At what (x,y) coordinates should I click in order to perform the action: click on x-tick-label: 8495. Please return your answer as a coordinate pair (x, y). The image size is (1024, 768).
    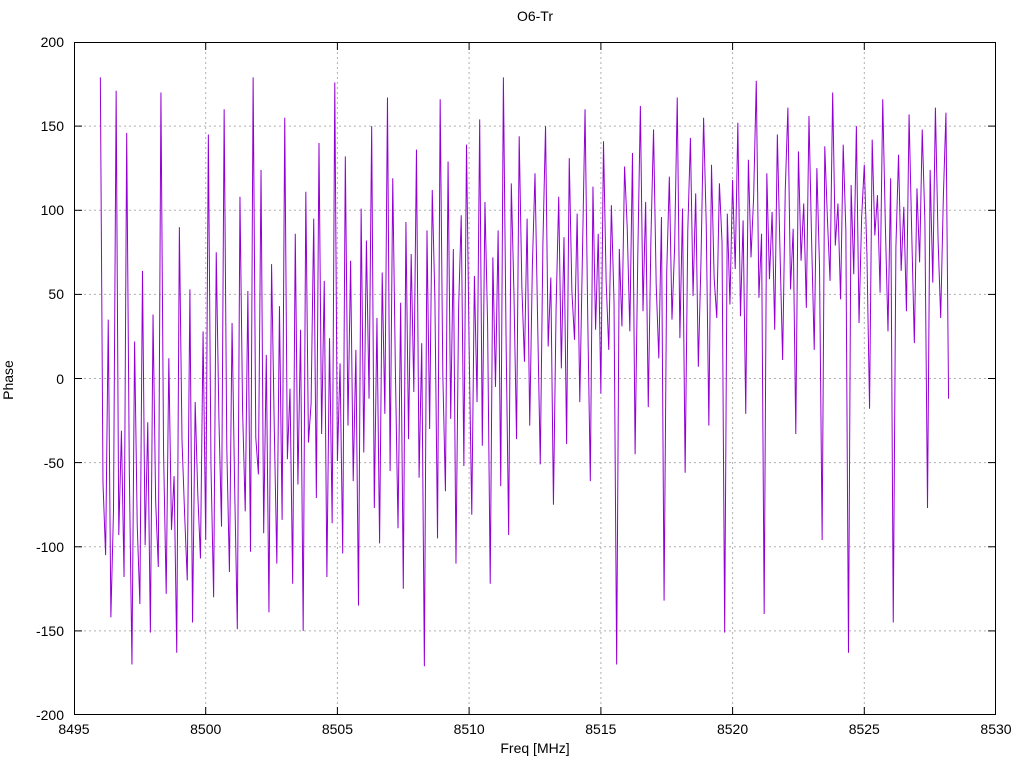
    Looking at the image, I should click on (74, 729).